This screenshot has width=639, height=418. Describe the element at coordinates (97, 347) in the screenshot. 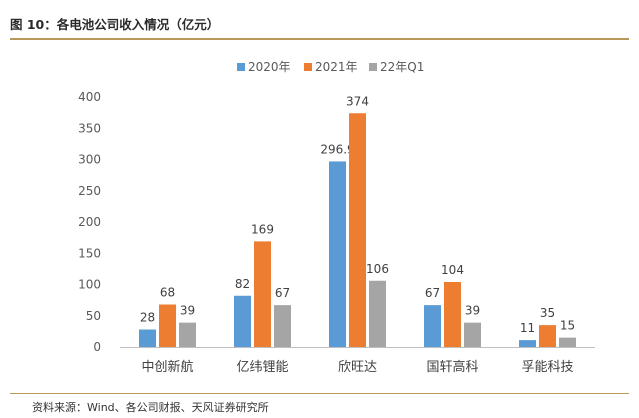

I see `y-tick-label: 0` at that location.